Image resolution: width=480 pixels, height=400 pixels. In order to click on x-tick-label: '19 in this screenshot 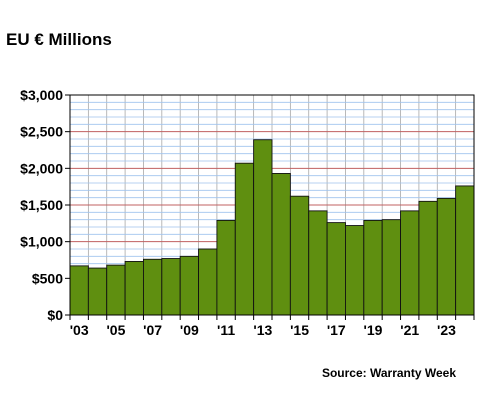, I will do `click(373, 330)`.